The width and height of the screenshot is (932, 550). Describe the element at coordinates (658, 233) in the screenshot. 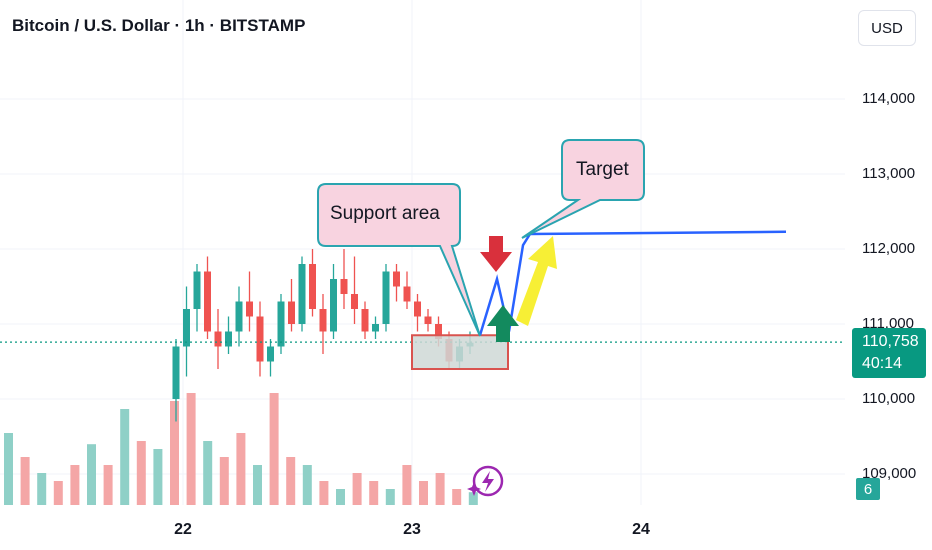

I see `target-line` at that location.